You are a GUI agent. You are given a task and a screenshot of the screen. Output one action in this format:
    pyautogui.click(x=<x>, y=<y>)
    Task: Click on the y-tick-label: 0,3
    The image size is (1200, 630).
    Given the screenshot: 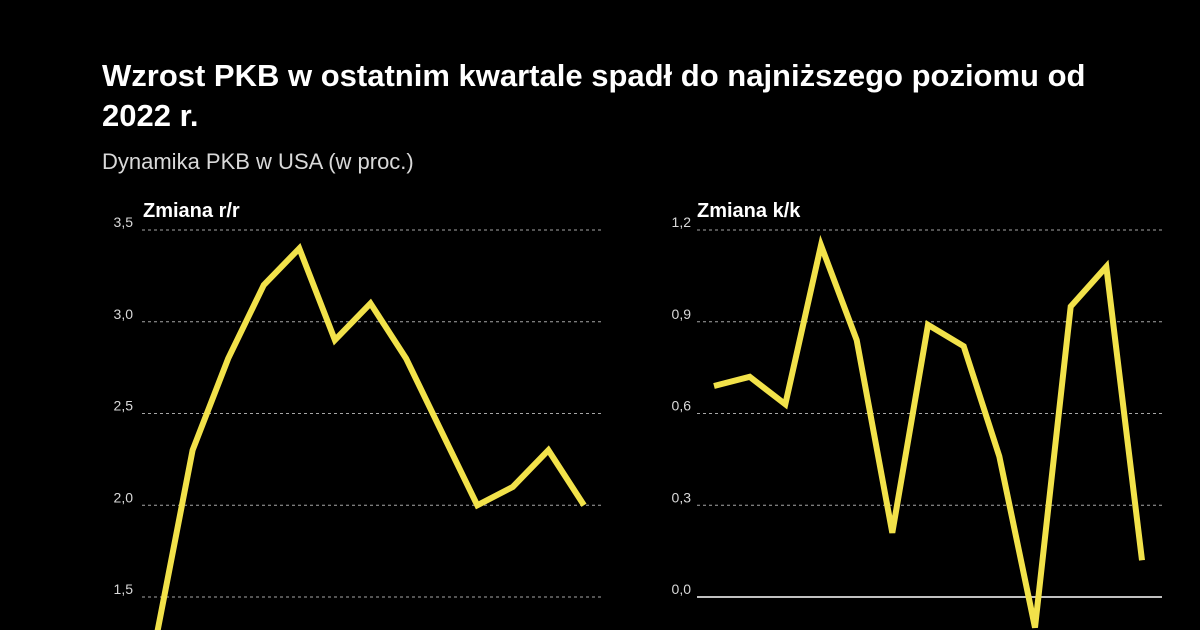 What is the action you would take?
    pyautogui.click(x=682, y=497)
    